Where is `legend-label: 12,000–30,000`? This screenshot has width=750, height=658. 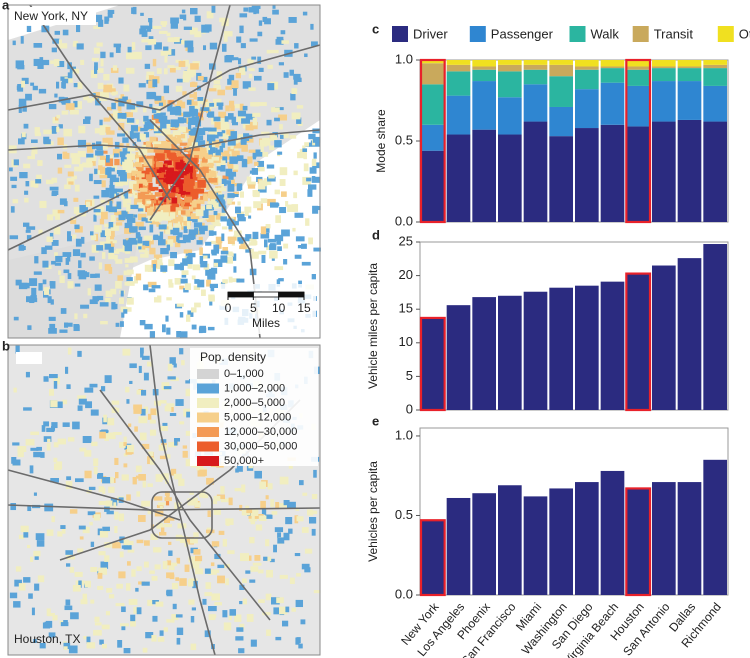 legend-label: 12,000–30,000 is located at coordinates (260, 432).